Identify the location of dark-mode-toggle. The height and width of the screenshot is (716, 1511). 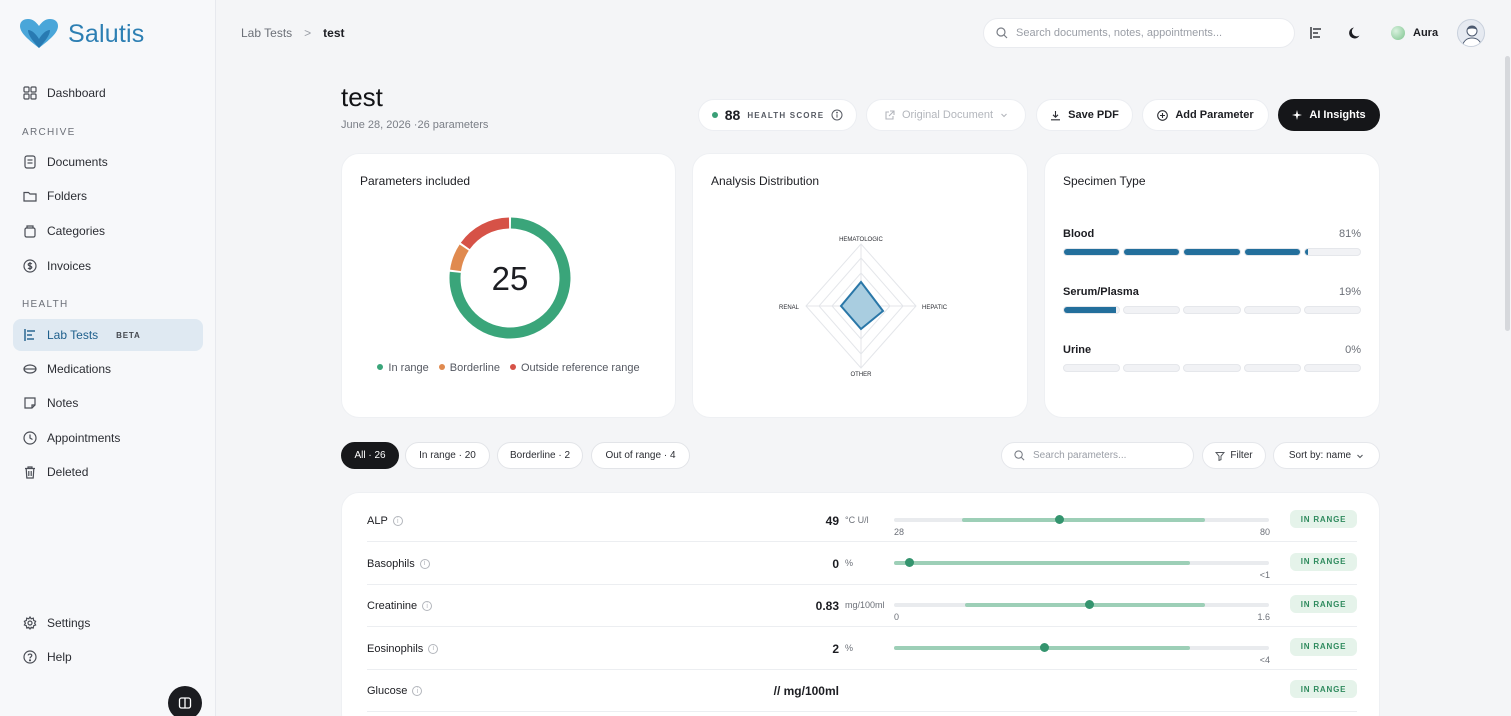
(1355, 33).